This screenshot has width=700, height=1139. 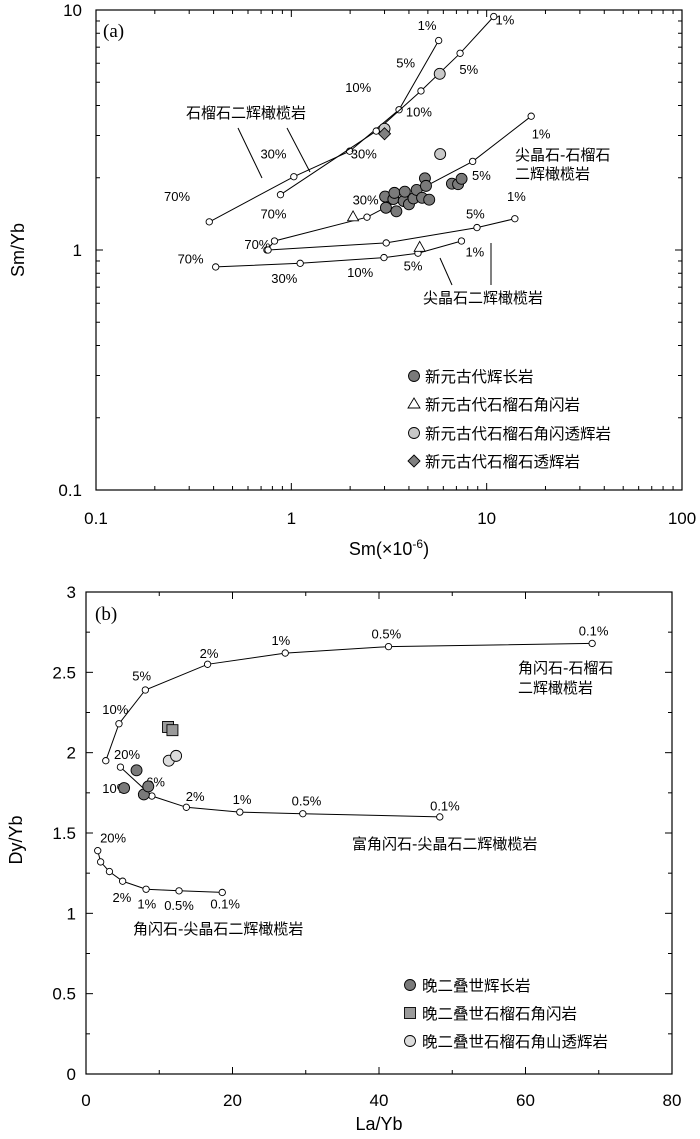 What do you see at coordinates (565, 668) in the screenshot?
I see `panel-b-annot-amph-garnet-1: 角闪石-石榴石` at bounding box center [565, 668].